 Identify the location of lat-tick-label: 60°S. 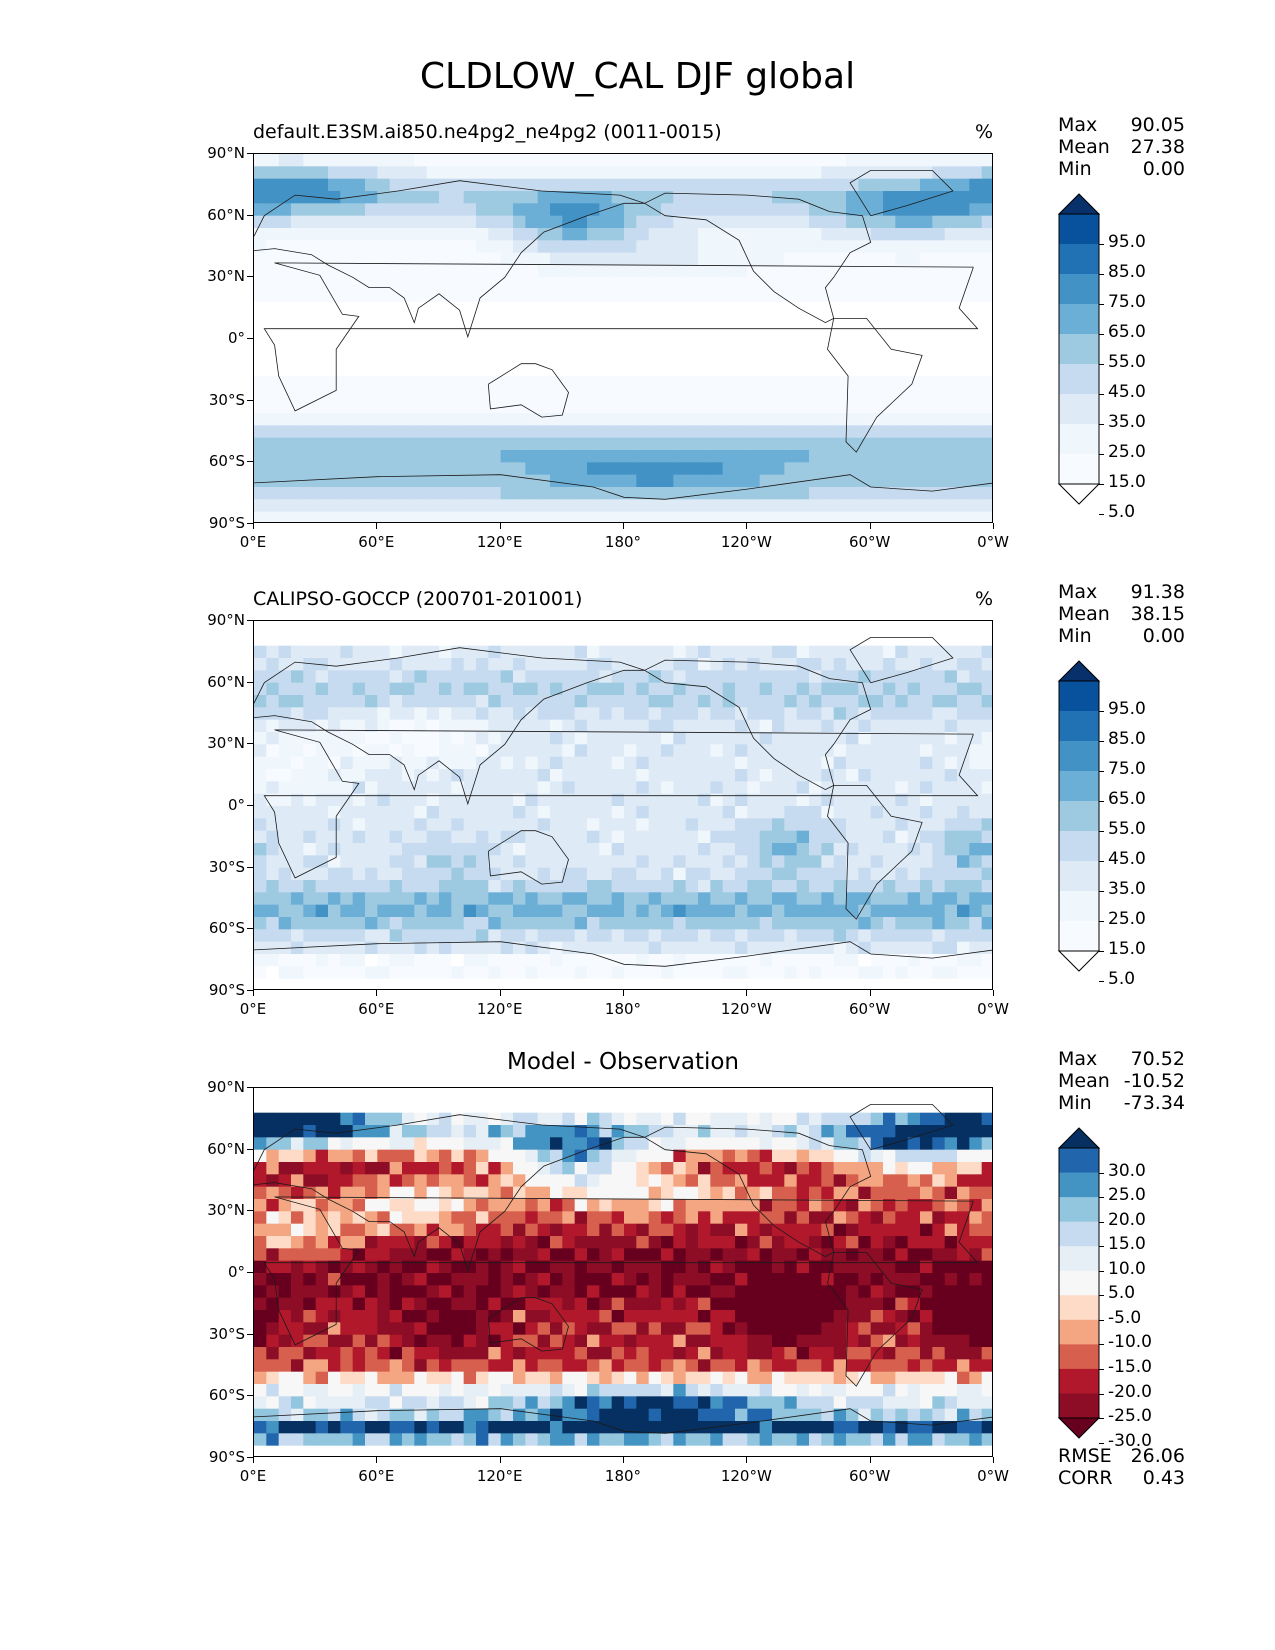
(226, 928).